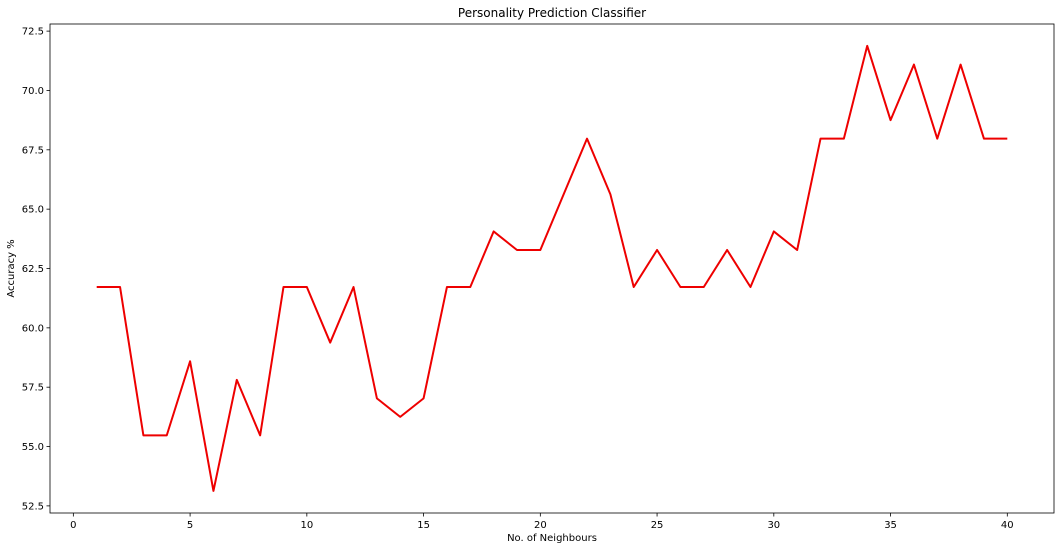 This screenshot has height=550, width=1062. I want to click on y-tick-label: 70.0, so click(33, 91).